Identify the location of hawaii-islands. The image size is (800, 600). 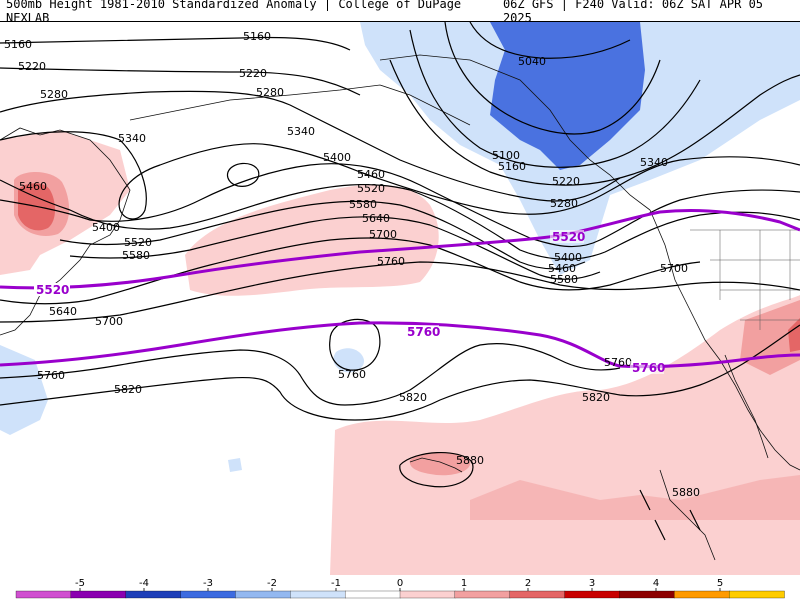
(436, 465).